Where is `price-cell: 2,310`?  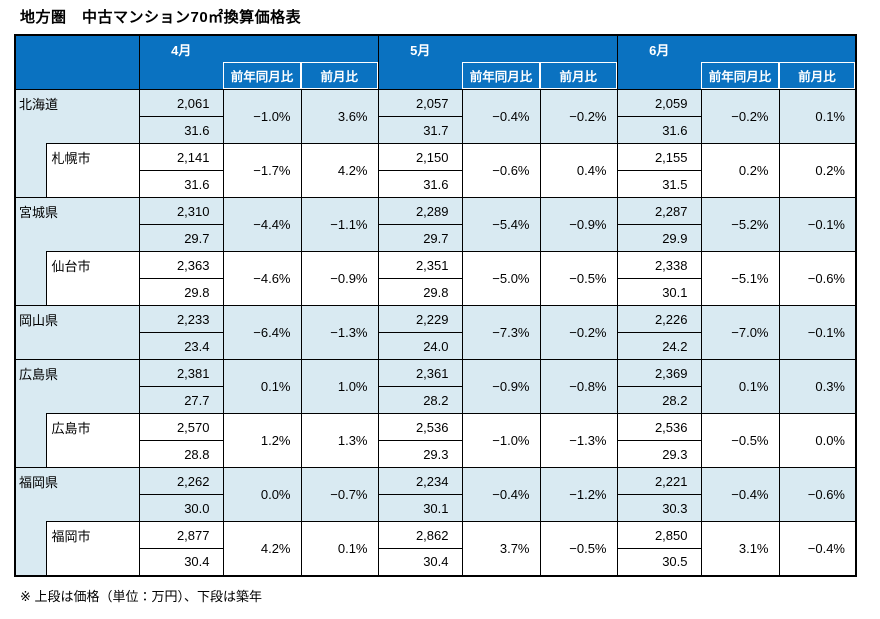
price-cell: 2,310 is located at coordinates (181, 211).